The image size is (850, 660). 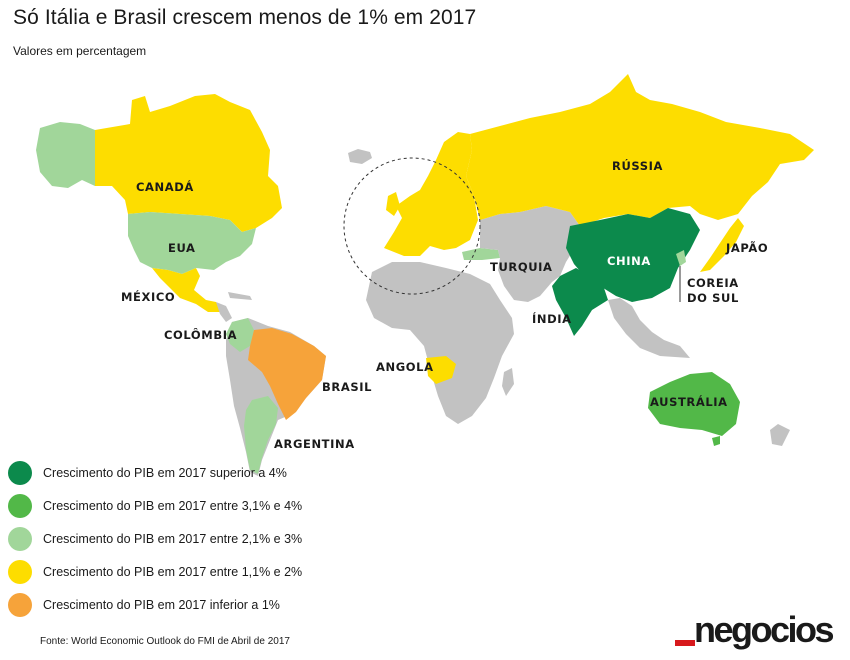 I want to click on madagascar, so click(x=508, y=382).